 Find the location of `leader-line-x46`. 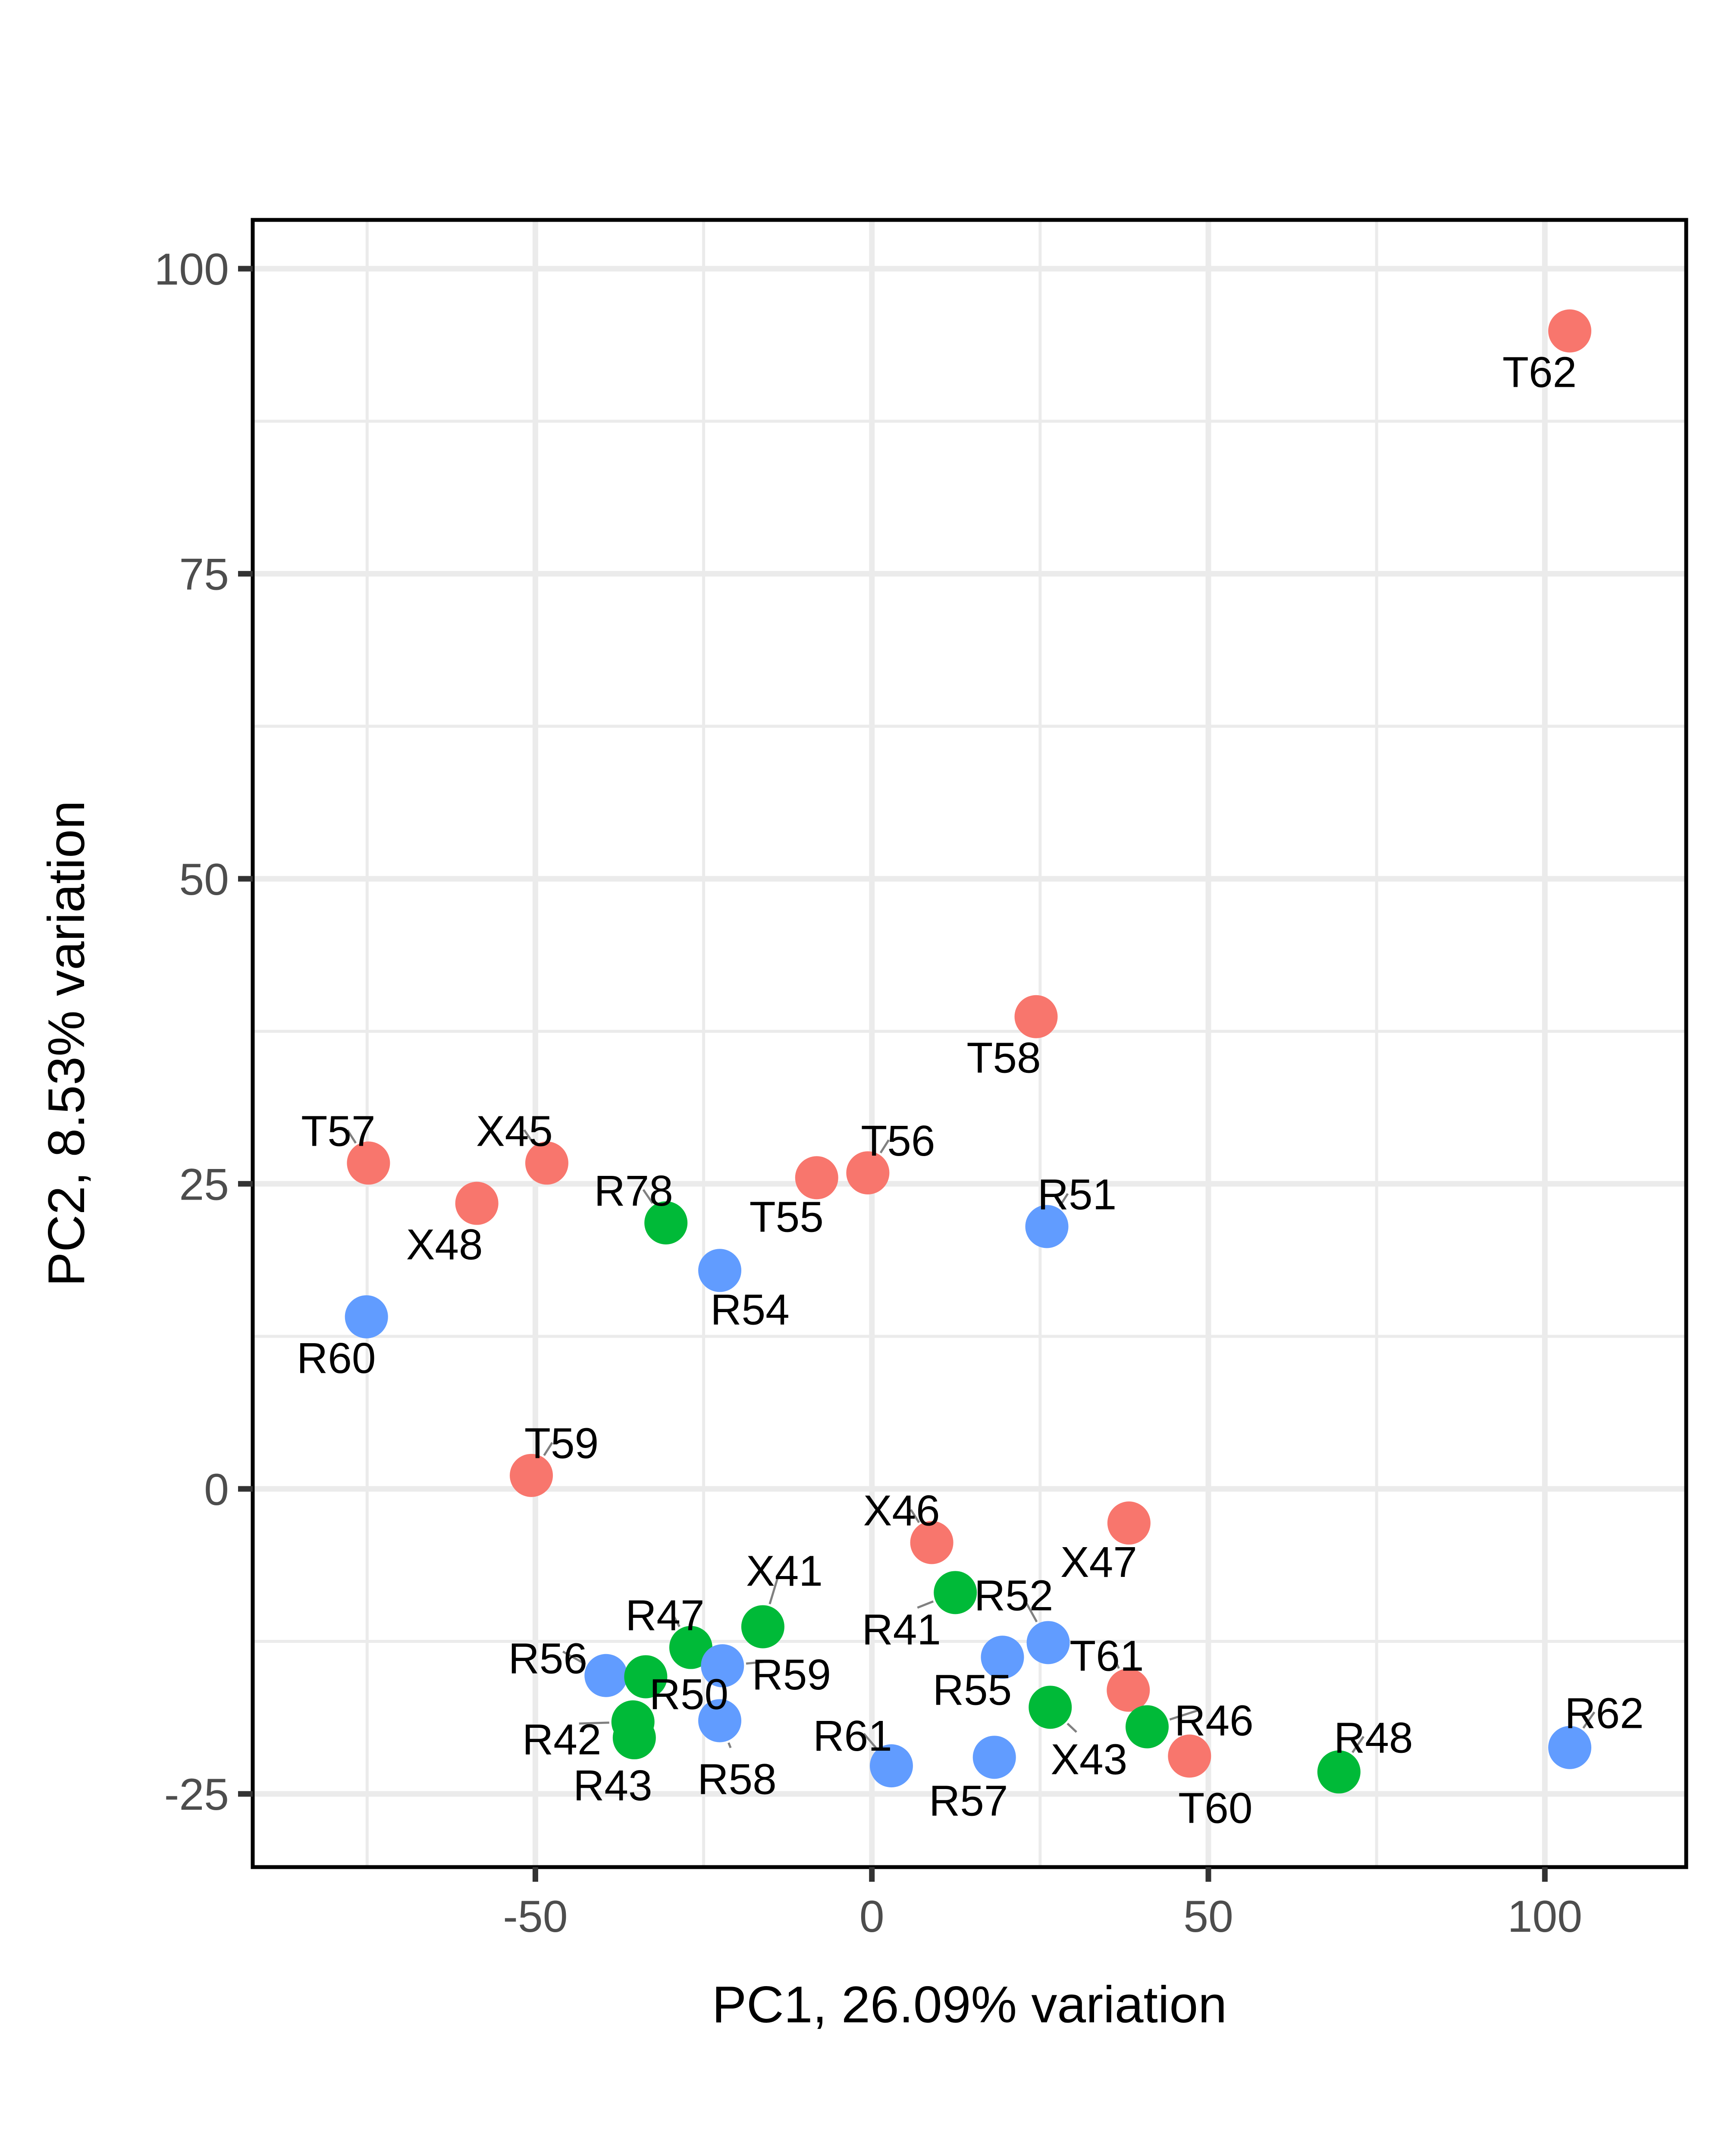

leader-line-x46 is located at coordinates (915, 1516).